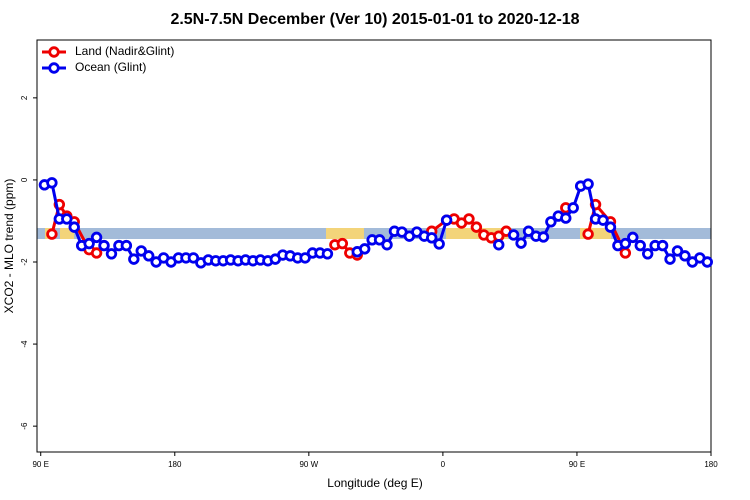  I want to click on surface-band, so click(374, 233).